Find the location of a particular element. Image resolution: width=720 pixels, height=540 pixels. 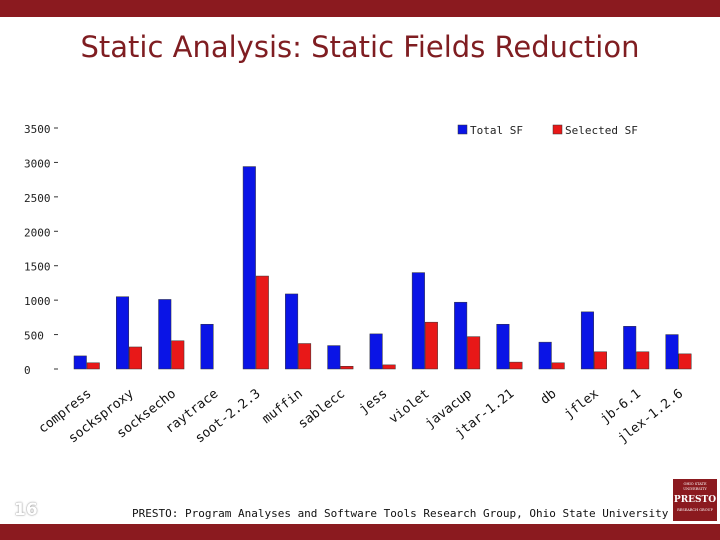

x-tick-label: jflex is located at coordinates (582, 404).